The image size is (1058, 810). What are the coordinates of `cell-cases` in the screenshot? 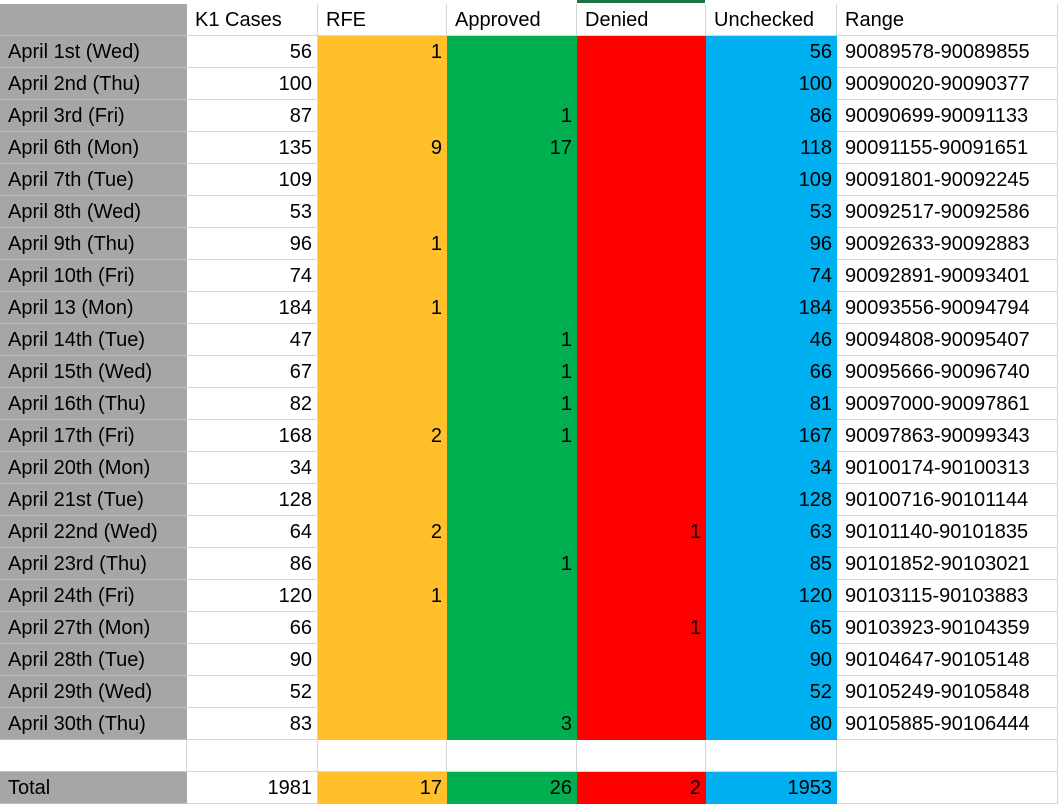 It's located at (252, 756).